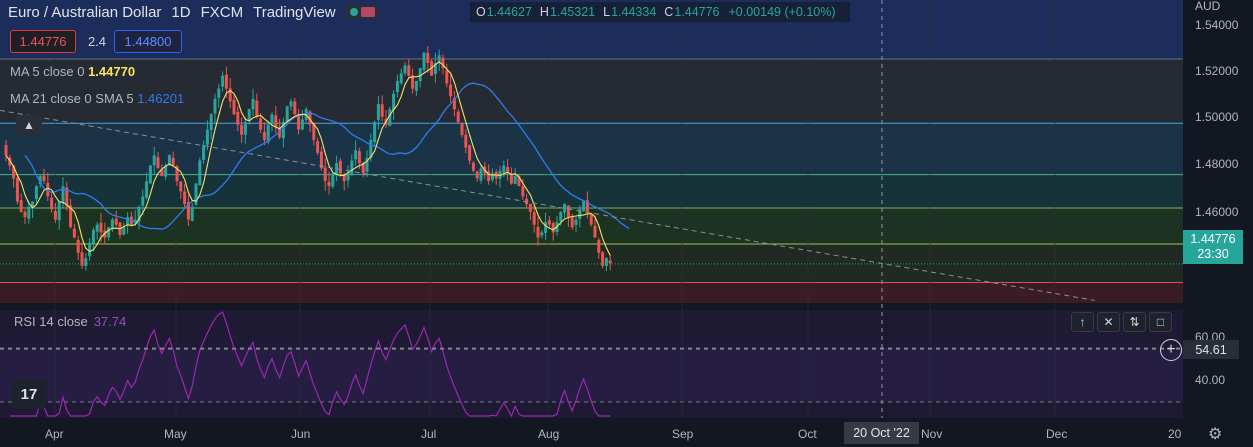 The height and width of the screenshot is (447, 1253). Describe the element at coordinates (1208, 6) in the screenshot. I see `currency-label: AUD` at that location.